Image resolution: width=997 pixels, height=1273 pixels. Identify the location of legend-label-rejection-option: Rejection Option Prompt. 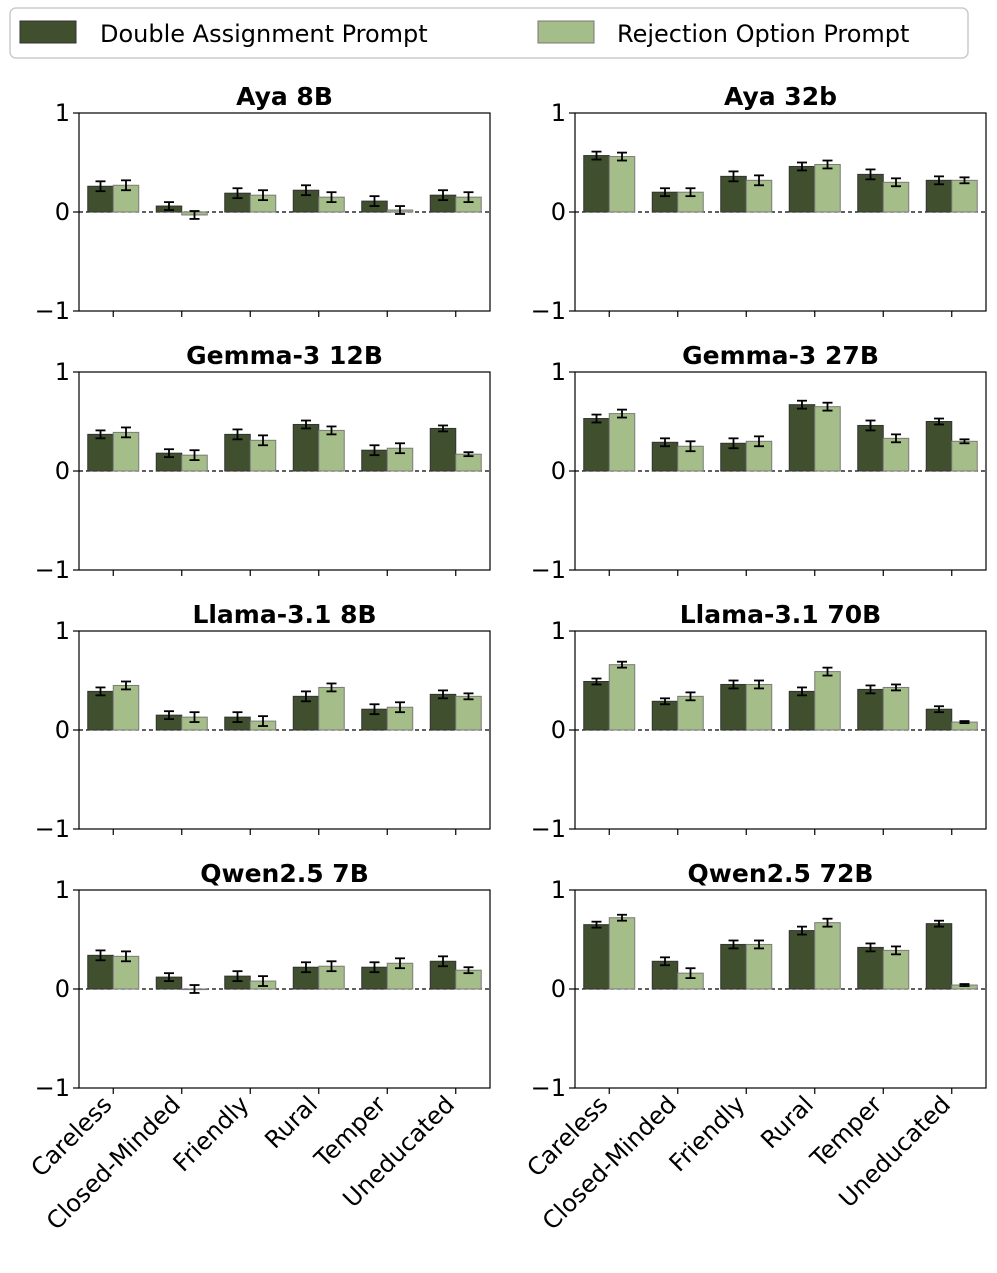
(763, 34).